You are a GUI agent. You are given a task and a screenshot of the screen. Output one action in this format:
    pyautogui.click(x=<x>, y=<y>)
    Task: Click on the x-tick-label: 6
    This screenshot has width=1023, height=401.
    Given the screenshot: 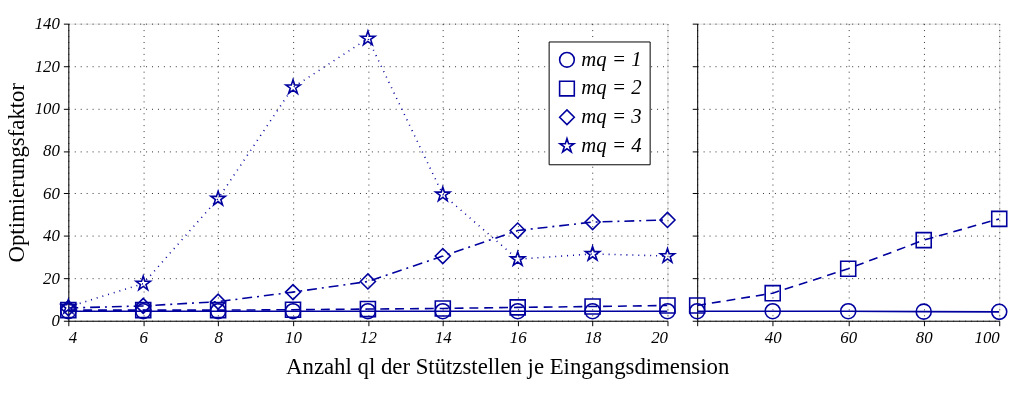 What is the action you would take?
    pyautogui.click(x=144, y=338)
    